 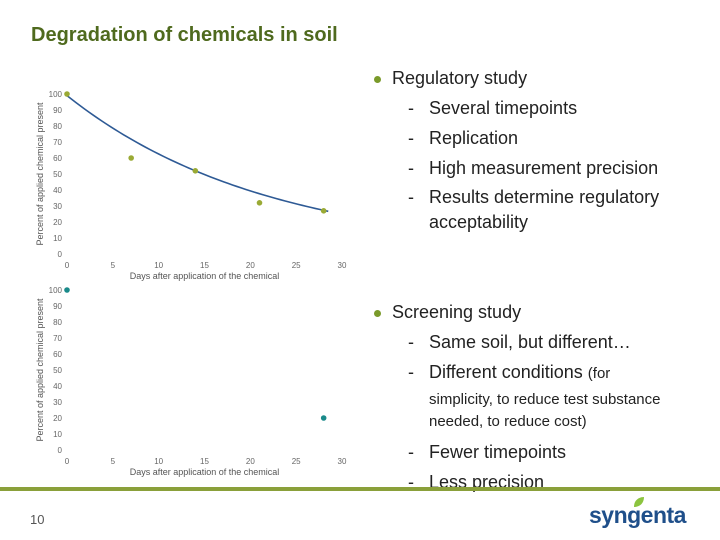 I want to click on screening-y-tick-label: 70, so click(x=57, y=338).